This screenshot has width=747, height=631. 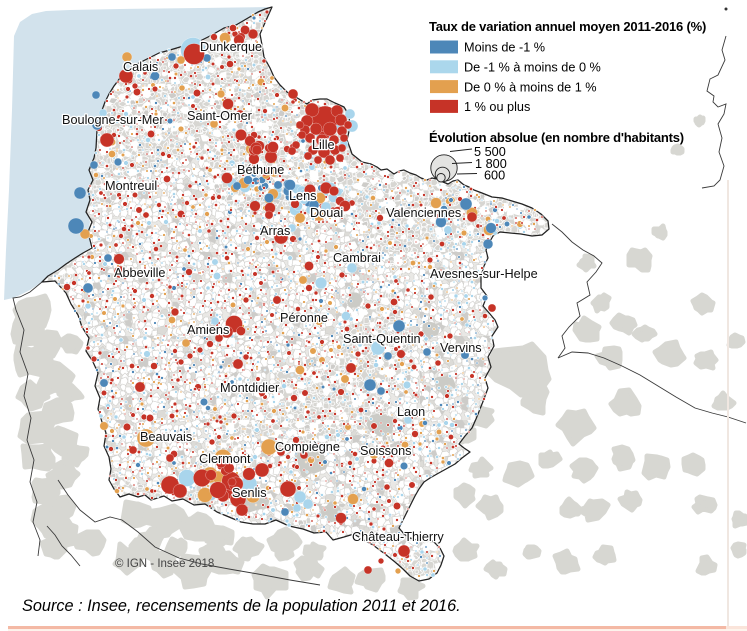 What do you see at coordinates (423, 213) in the screenshot?
I see `svg-text: Valenciennes` at bounding box center [423, 213].